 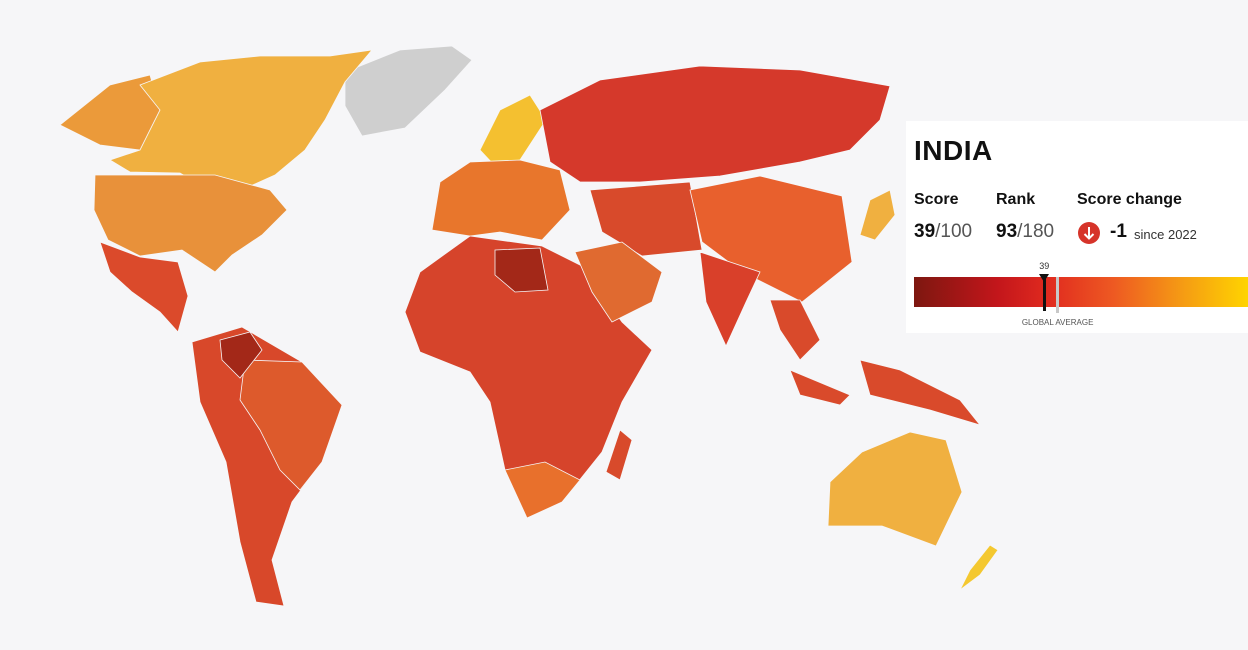 What do you see at coordinates (953, 150) in the screenshot?
I see `country-name: INDIA` at bounding box center [953, 150].